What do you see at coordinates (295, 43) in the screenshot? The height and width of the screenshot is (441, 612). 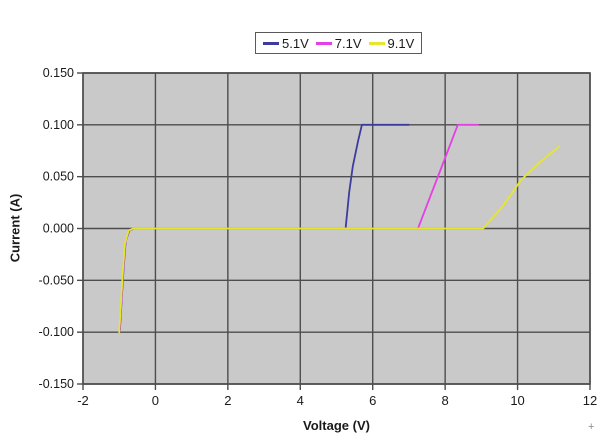 I see `legend-label: 5.1V` at bounding box center [295, 43].